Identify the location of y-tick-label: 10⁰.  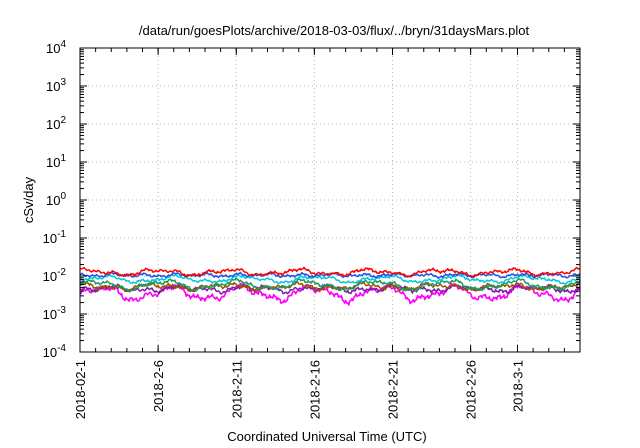
(56, 199).